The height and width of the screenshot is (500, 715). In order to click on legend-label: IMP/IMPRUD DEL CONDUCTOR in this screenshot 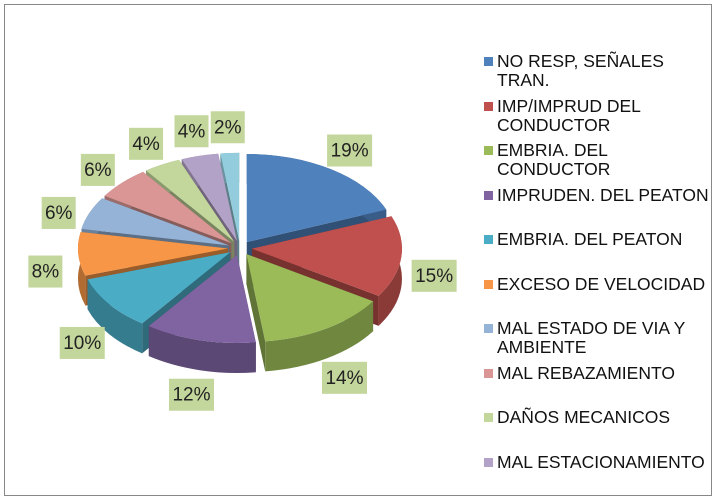, I will do `click(569, 115)`.